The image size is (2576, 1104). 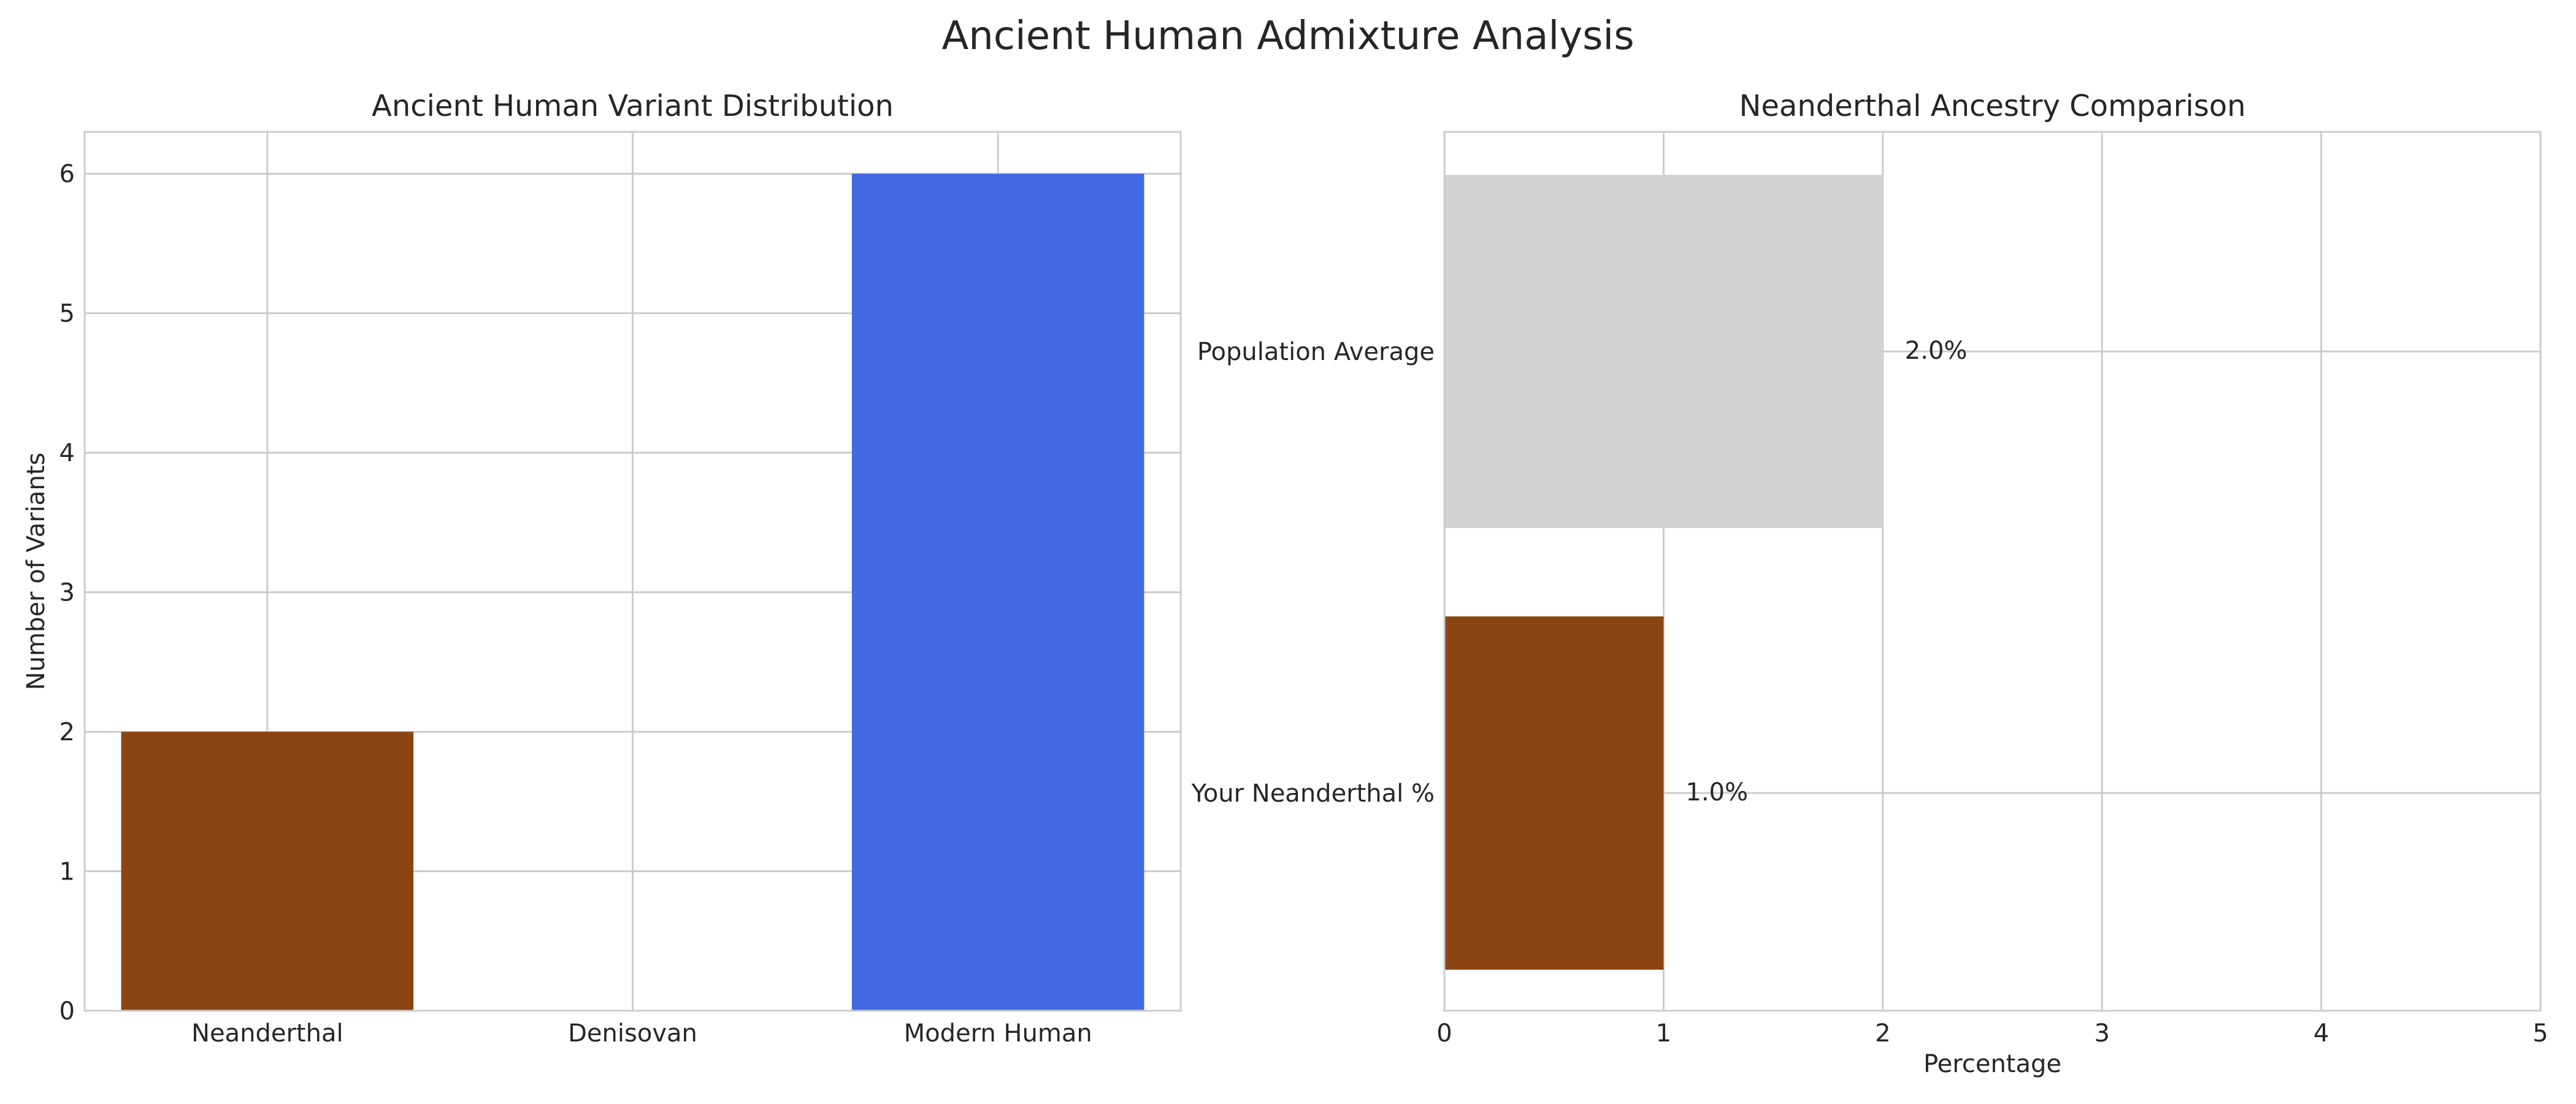 I want to click on x-tick-label: Denisovan, so click(x=632, y=1033).